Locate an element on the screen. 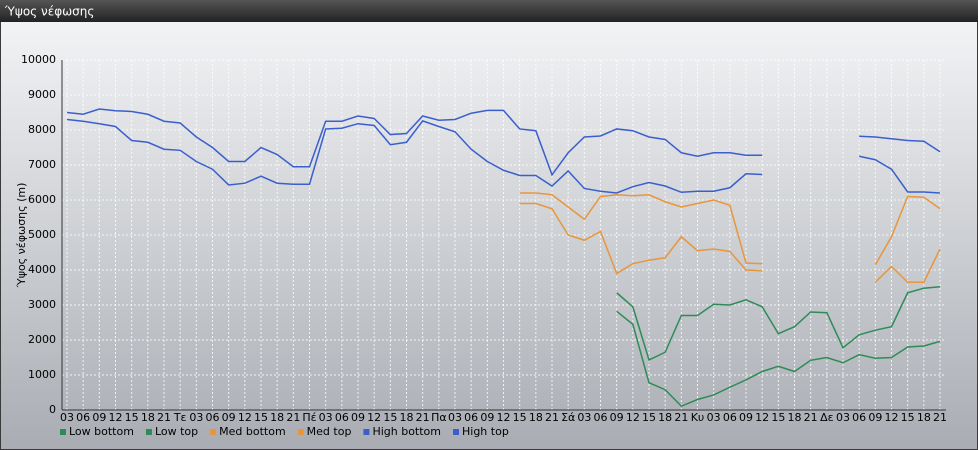  x-tick-label: Τε is located at coordinates (180, 417).